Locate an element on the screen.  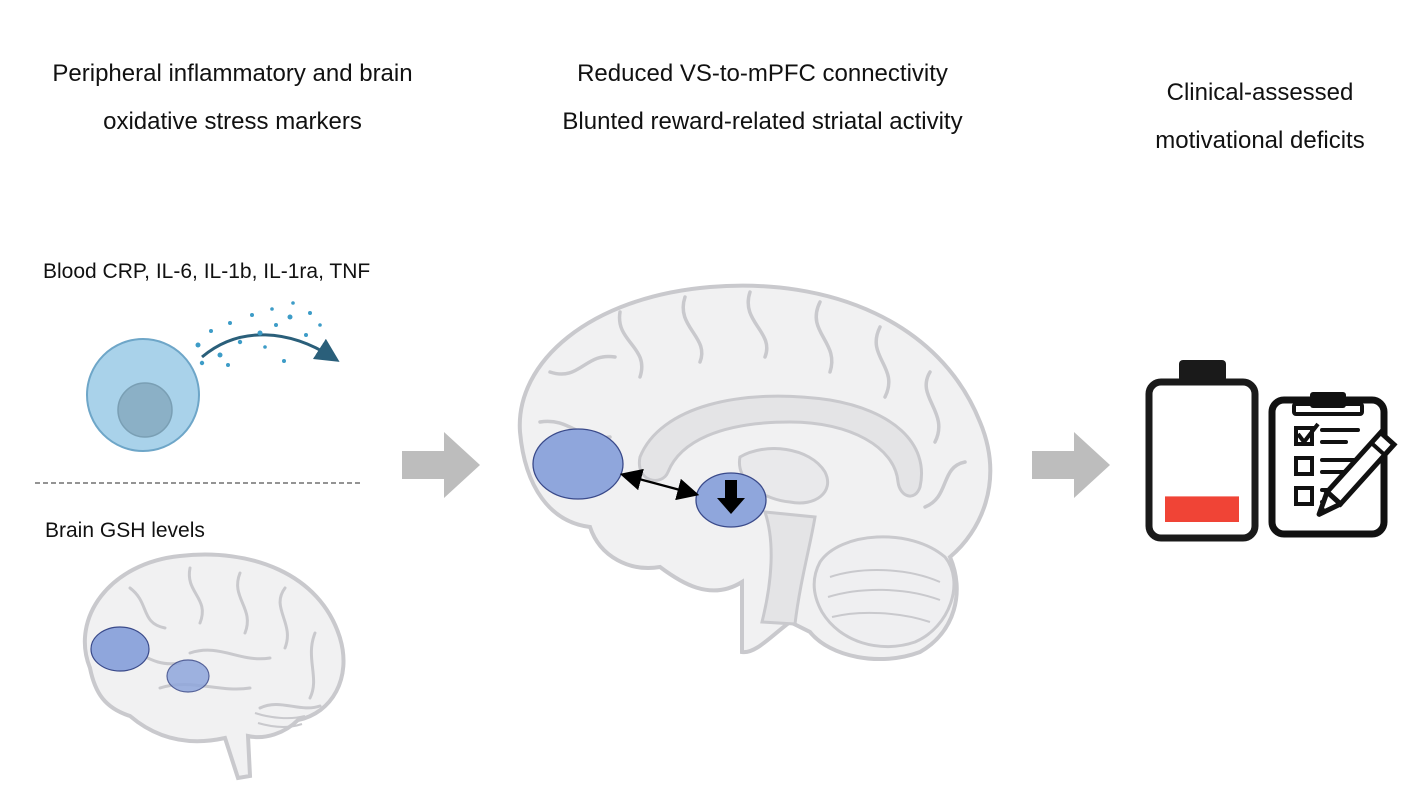
immune-cell-icon is located at coordinates (143, 395).